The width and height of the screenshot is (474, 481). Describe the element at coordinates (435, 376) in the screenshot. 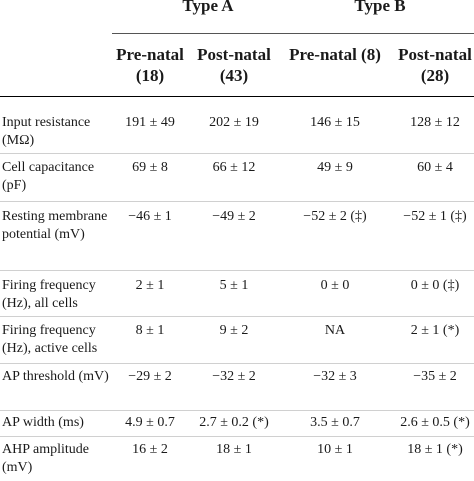

I see `cell: −35 ± 2` at that location.